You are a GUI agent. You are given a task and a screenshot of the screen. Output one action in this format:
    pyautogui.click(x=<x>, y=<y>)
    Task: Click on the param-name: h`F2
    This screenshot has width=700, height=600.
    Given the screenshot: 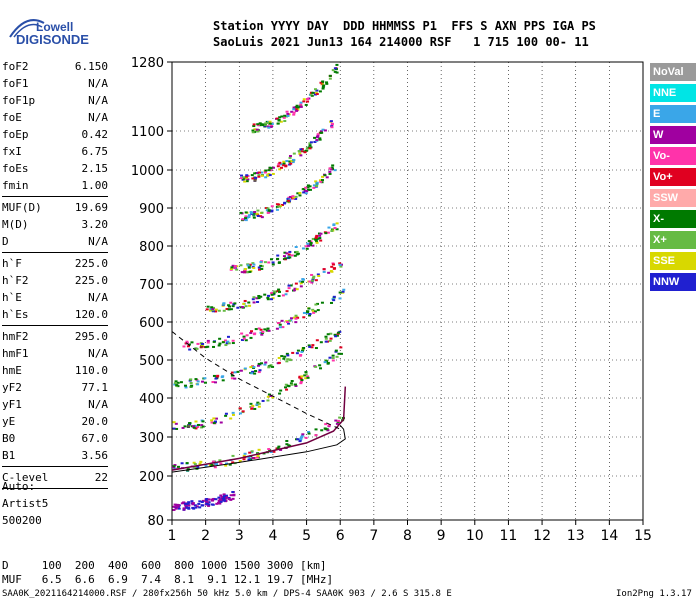 What is the action you would take?
    pyautogui.click(x=15, y=280)
    